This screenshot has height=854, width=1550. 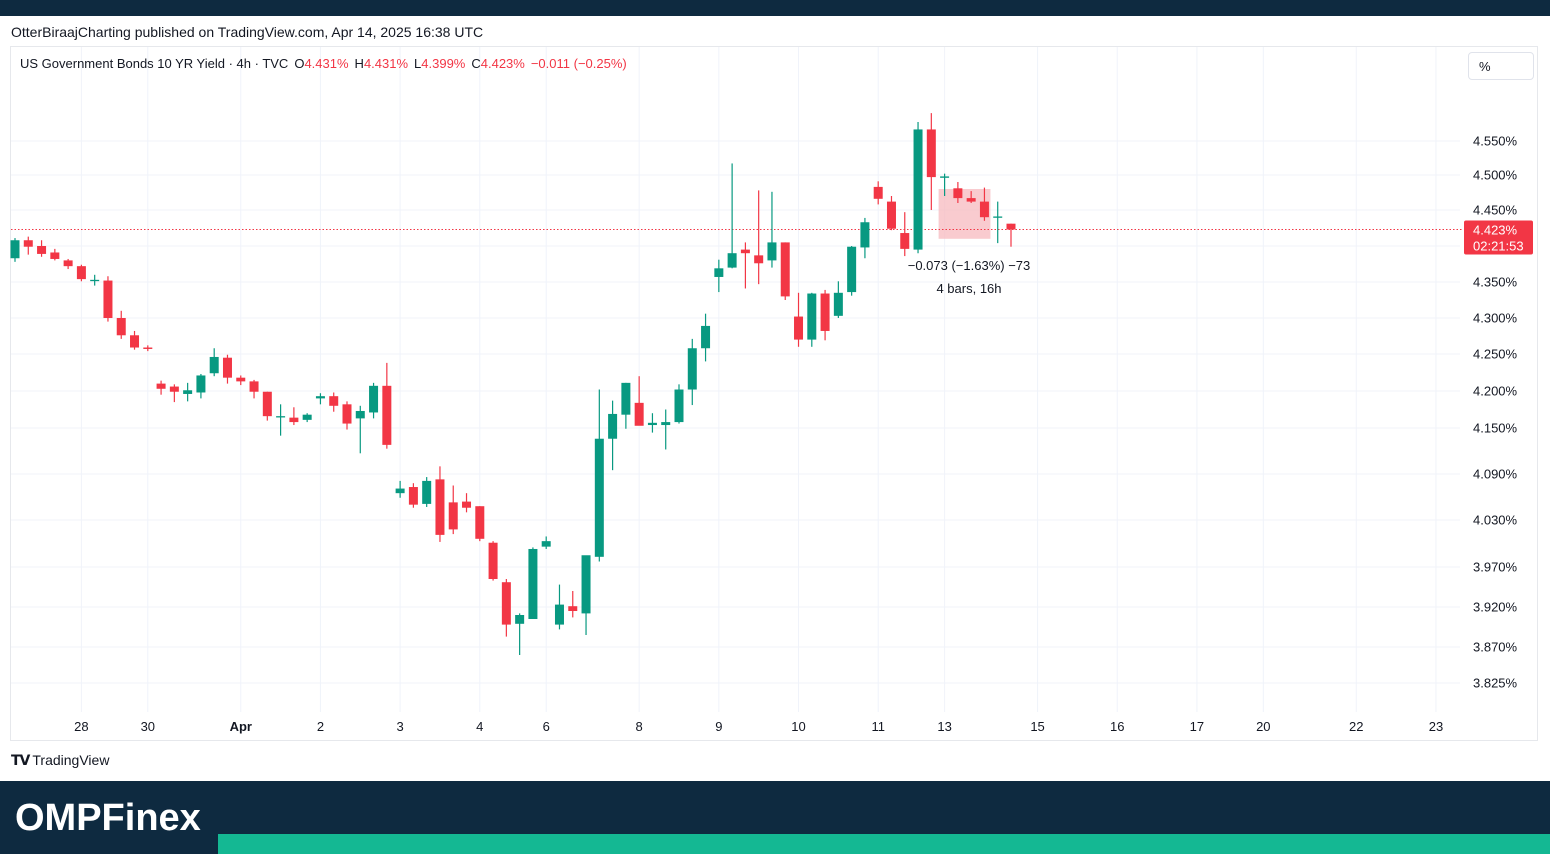 I want to click on x-tick-label: 8, so click(x=639, y=726).